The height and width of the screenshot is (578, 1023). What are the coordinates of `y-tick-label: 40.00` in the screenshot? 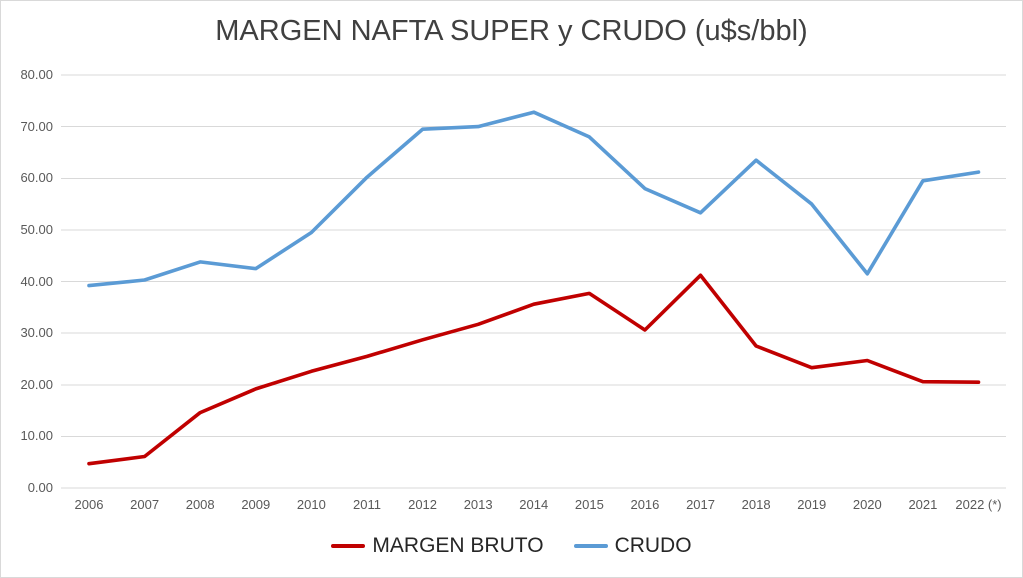 It's located at (36, 281).